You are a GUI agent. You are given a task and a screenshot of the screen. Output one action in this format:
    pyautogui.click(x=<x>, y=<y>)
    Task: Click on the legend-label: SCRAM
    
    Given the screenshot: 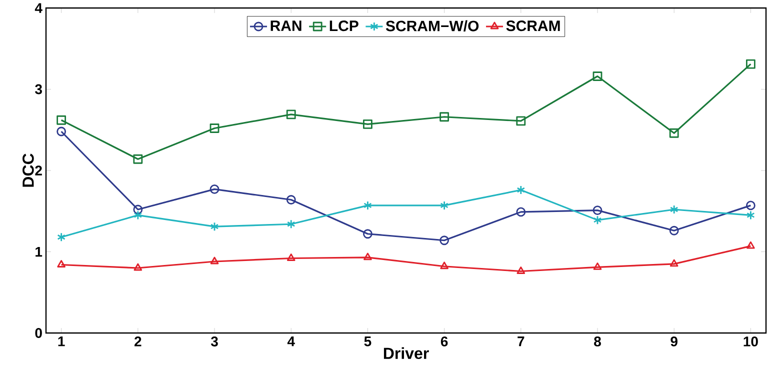 What is the action you would take?
    pyautogui.click(x=533, y=26)
    